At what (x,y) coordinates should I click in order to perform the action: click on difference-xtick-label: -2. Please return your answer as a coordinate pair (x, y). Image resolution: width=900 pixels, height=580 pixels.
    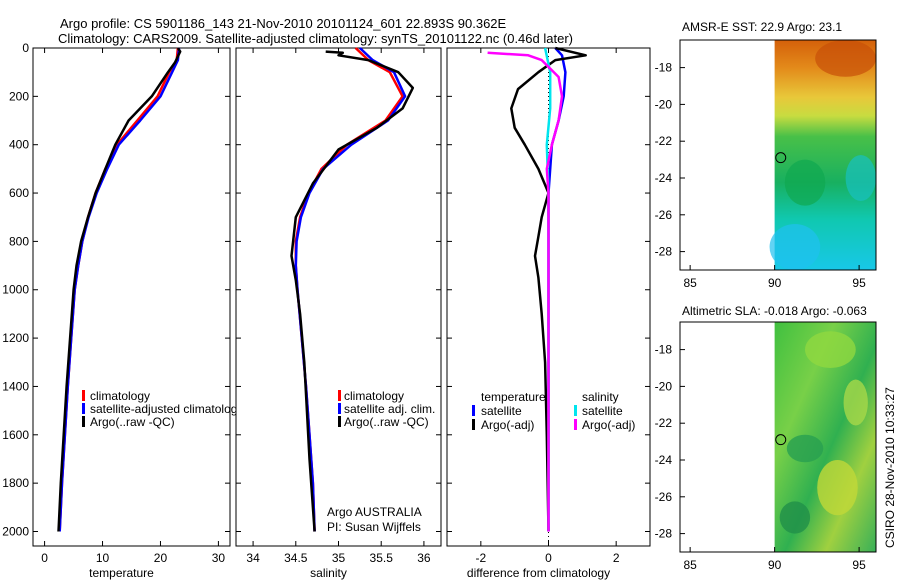
    Looking at the image, I should click on (480, 558).